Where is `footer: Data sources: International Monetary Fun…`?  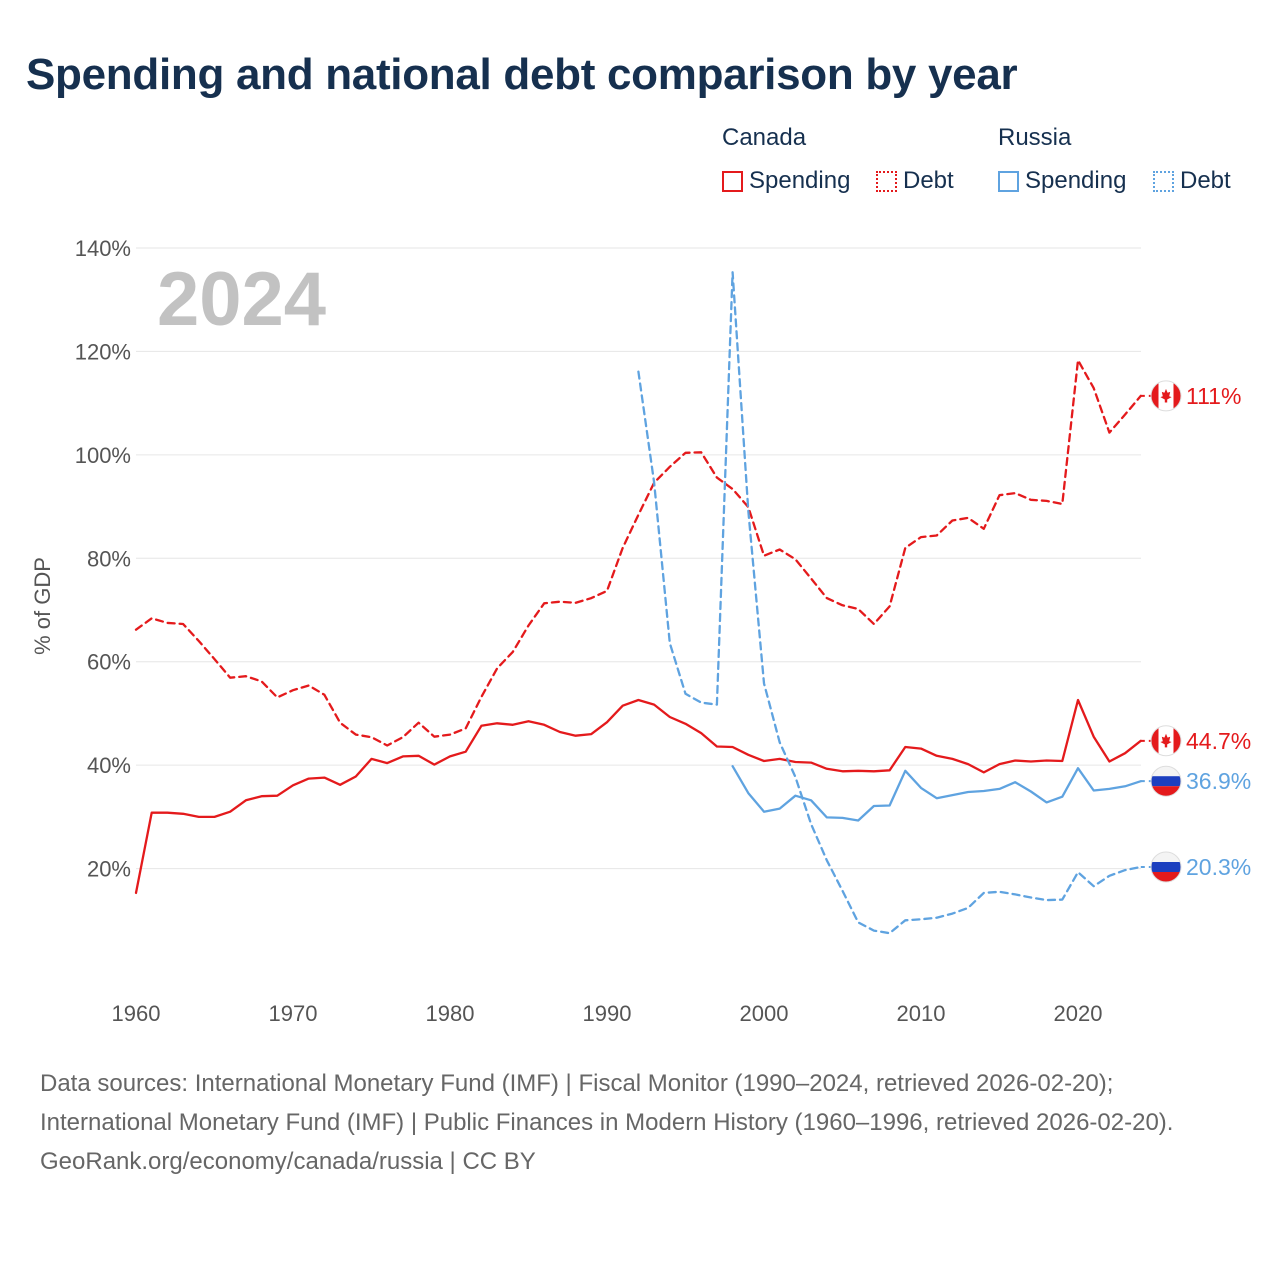
footer: Data sources: International Monetary Fun… is located at coordinates (640, 1122).